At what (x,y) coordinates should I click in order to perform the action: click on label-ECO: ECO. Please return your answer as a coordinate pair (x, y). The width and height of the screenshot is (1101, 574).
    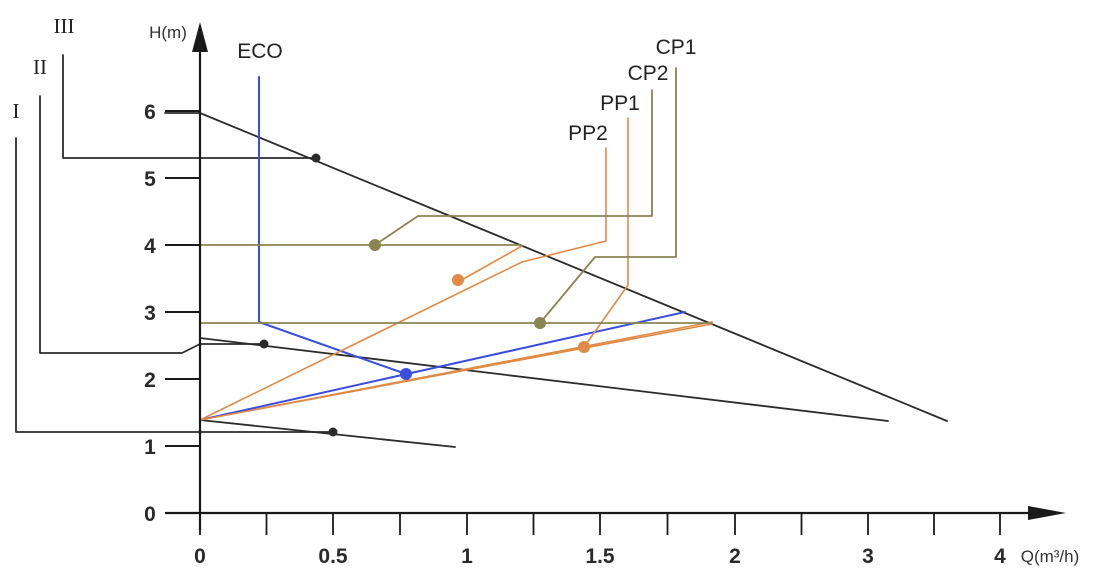
    Looking at the image, I should click on (260, 51).